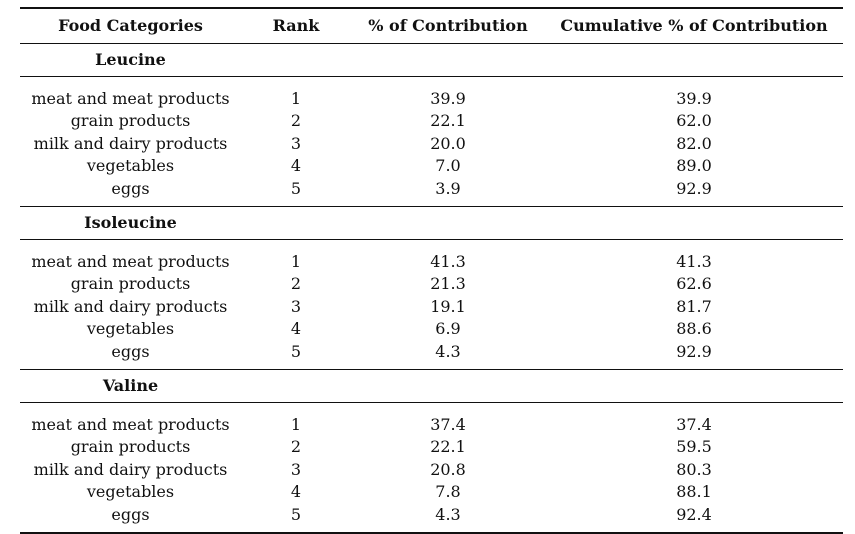 This screenshot has width=855, height=534. What do you see at coordinates (130, 25) in the screenshot?
I see `header-food-categories: Food Categories` at bounding box center [130, 25].